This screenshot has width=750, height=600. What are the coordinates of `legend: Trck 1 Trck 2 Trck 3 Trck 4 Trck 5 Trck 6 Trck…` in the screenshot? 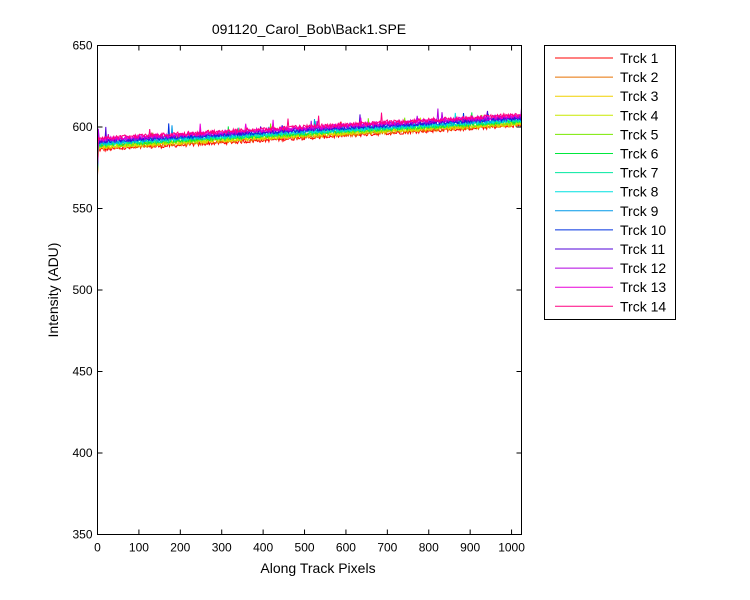 It's located at (610, 182).